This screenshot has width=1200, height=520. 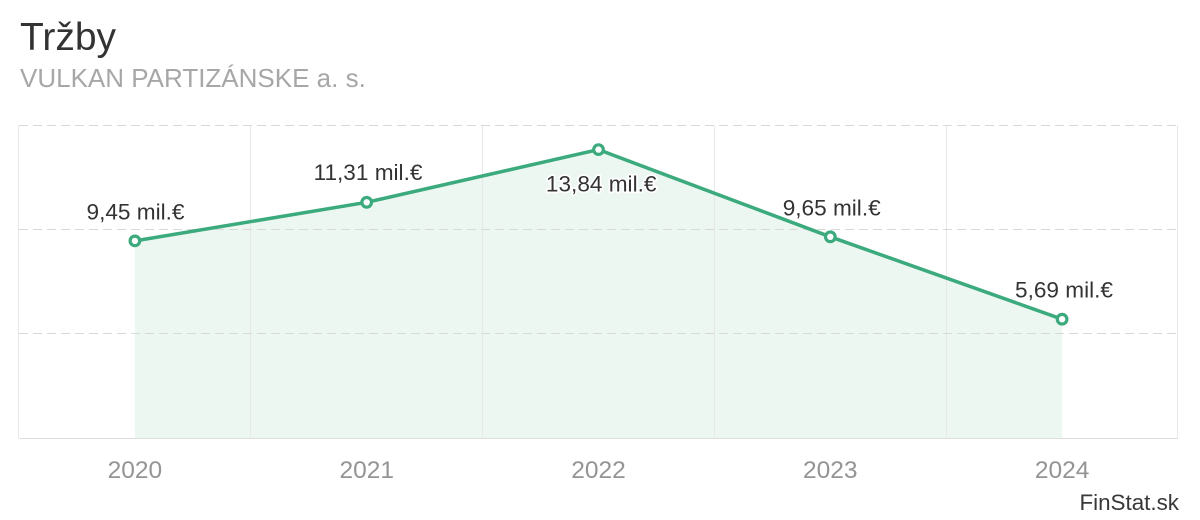 I want to click on svg-text: 9,65 mil.€, so click(x=832, y=208).